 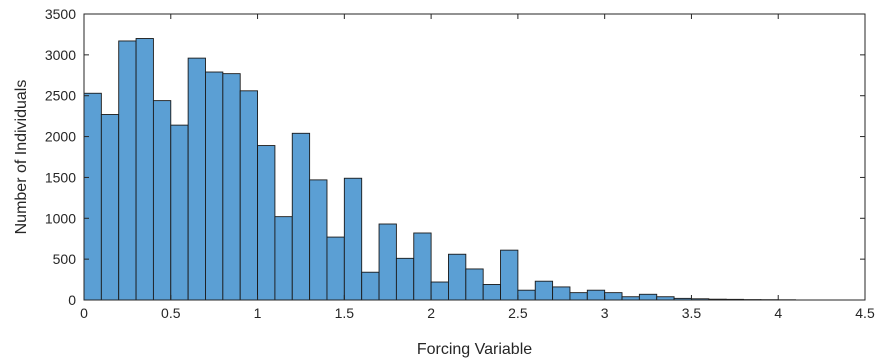 What do you see at coordinates (60, 55) in the screenshot?
I see `y-tick-label: 3000` at bounding box center [60, 55].